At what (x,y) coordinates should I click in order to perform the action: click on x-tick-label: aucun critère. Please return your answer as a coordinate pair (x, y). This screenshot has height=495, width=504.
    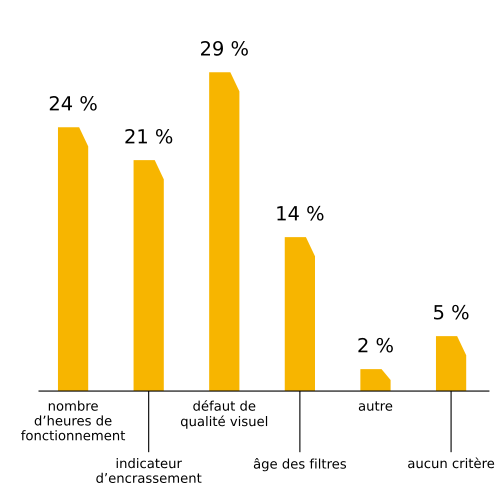
    Looking at the image, I should click on (451, 462).